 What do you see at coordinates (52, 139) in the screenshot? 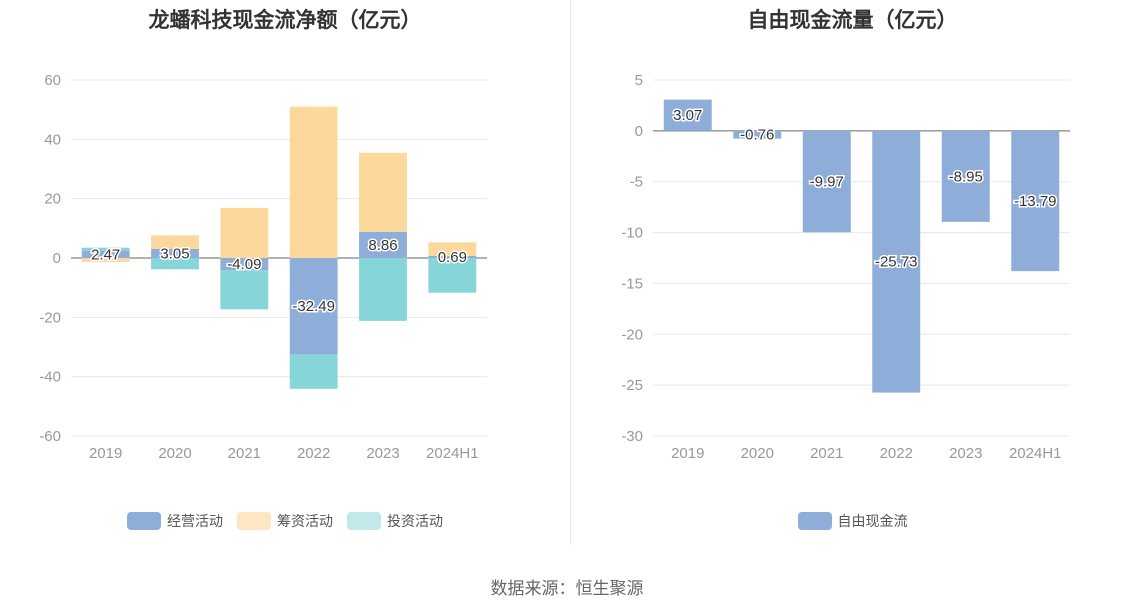
I see `y-tick-label: 40` at bounding box center [52, 139].